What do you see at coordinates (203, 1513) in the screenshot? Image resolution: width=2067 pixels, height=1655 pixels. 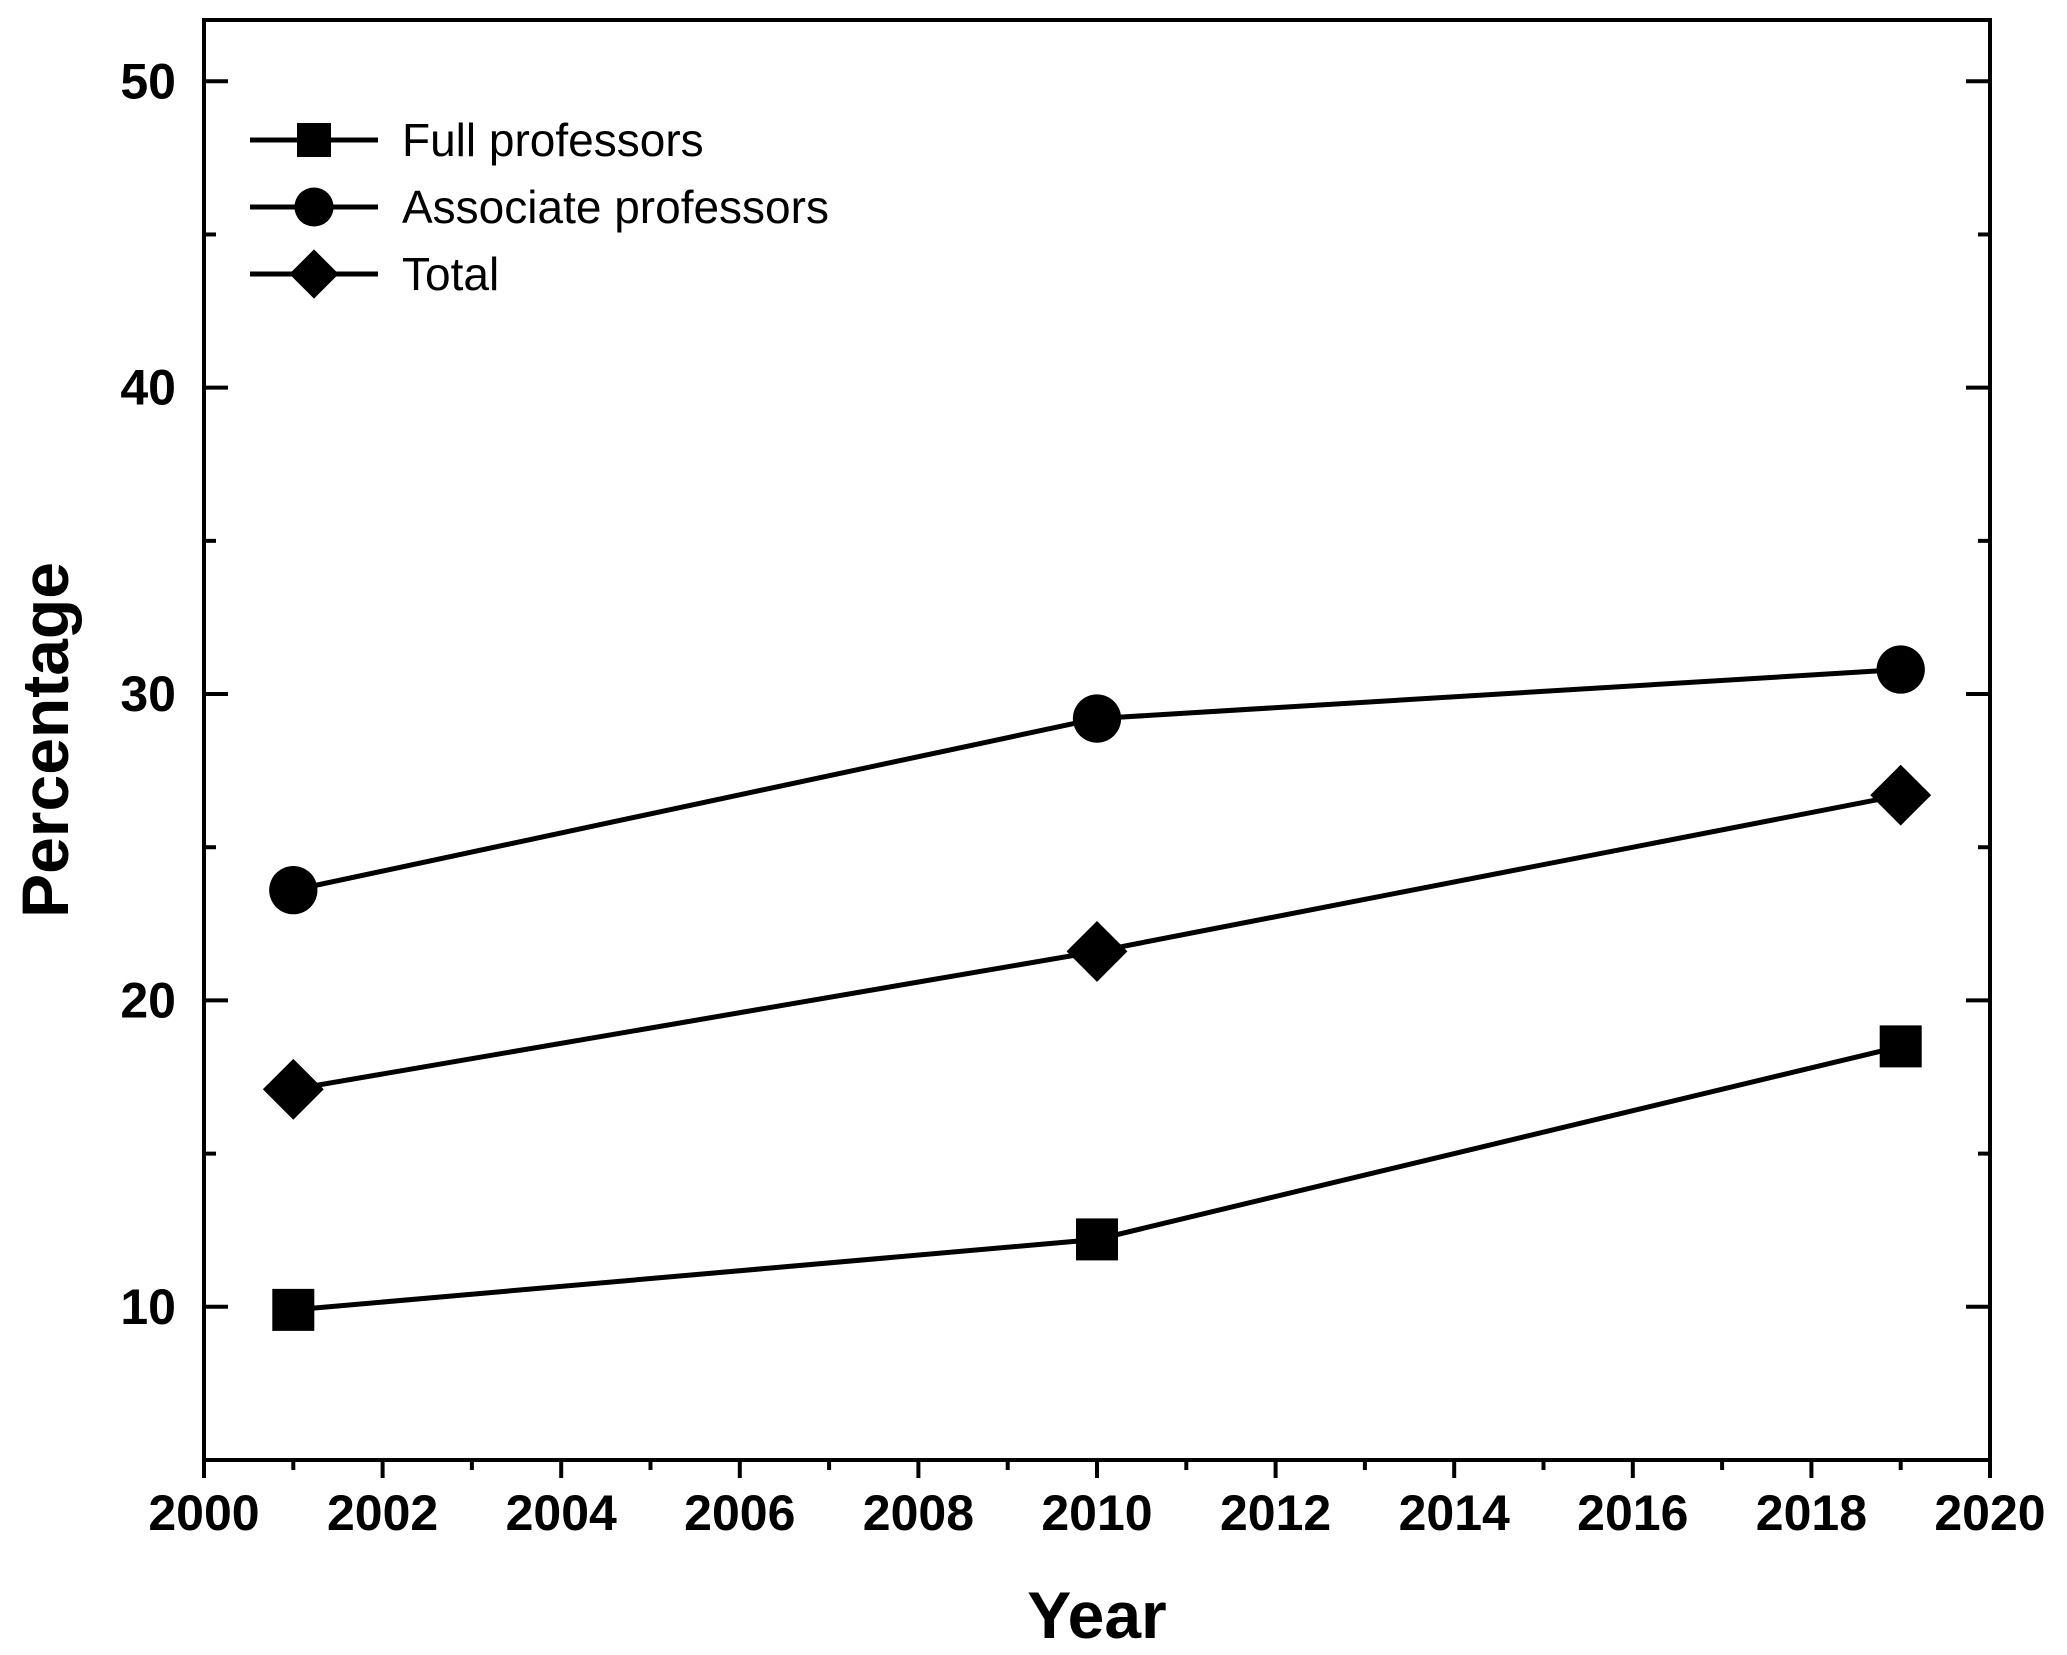 I see `x-tick-label: 2000` at bounding box center [203, 1513].